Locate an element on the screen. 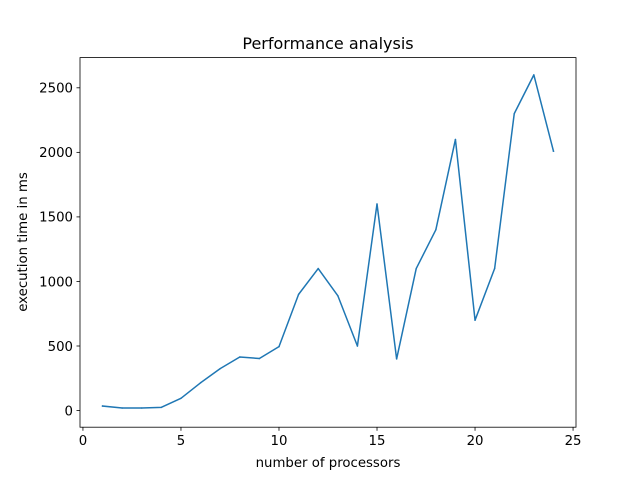  x-tick-label: 15 is located at coordinates (377, 441).